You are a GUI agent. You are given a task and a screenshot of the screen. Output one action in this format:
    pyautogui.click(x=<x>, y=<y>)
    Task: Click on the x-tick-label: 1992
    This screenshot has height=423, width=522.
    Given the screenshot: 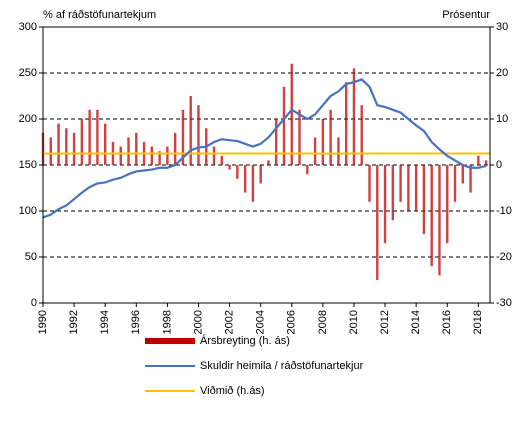 What is the action you would take?
    pyautogui.click(x=74, y=322)
    